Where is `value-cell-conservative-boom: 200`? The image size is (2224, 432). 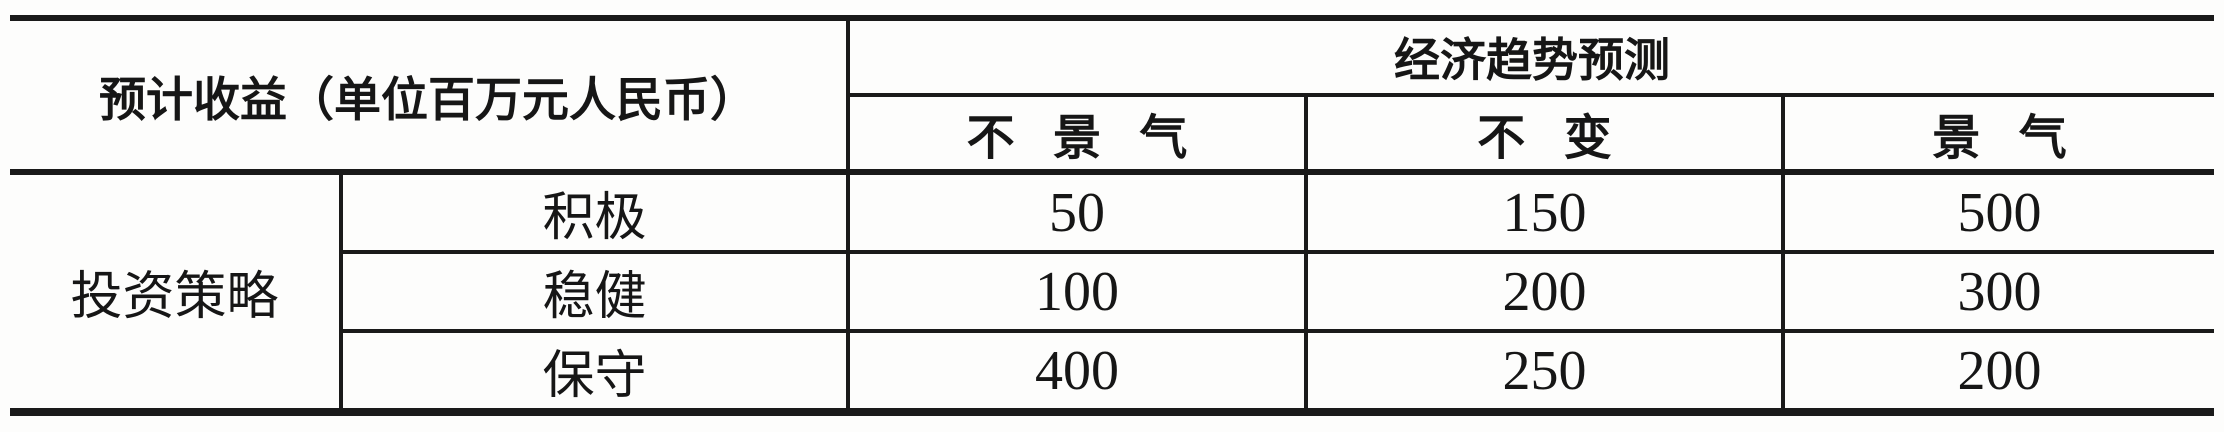
value-cell-conservative-boom: 200 is located at coordinates (1997, 371).